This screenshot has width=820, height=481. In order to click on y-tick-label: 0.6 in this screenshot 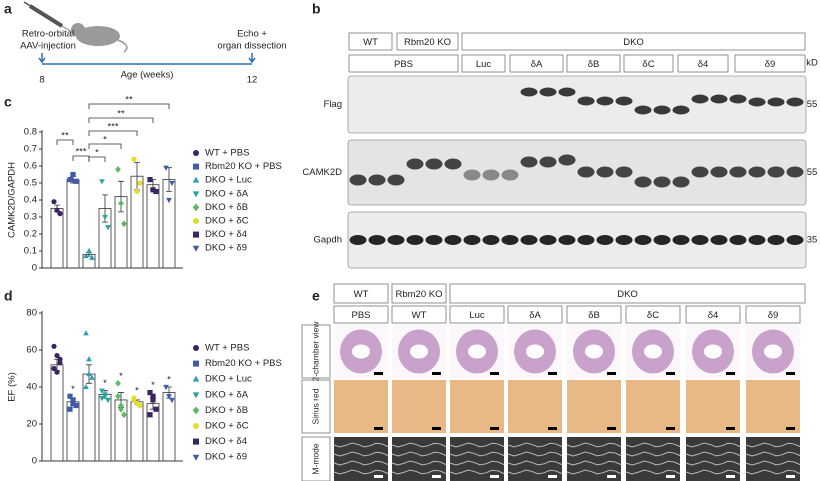, I will do `click(30, 166)`.